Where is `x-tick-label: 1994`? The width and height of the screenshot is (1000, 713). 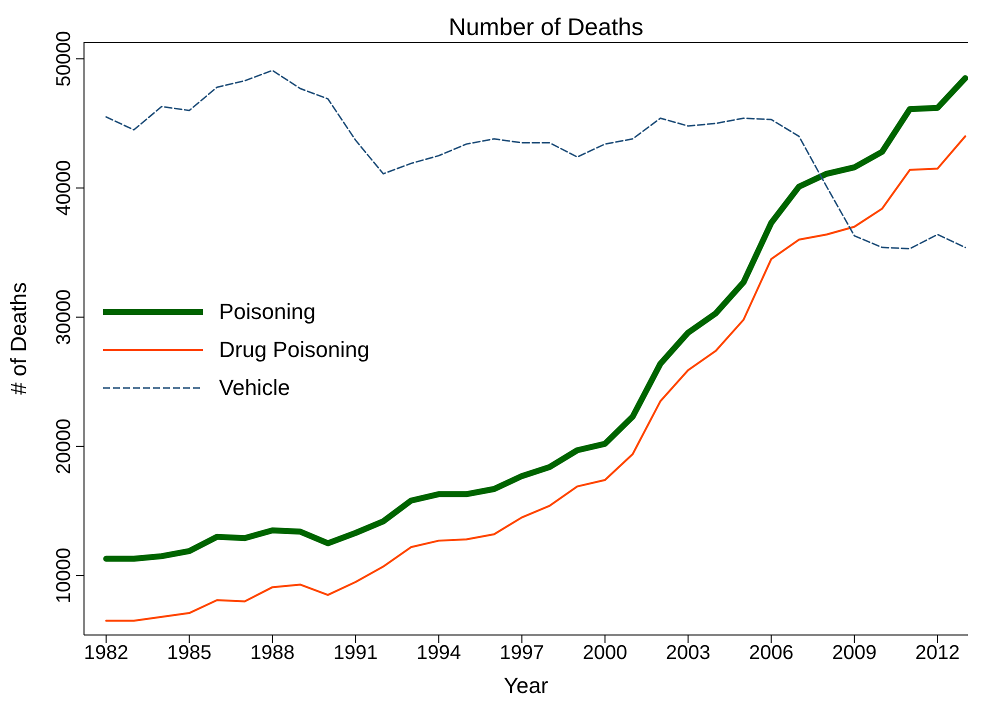
x-tick-label: 1994 is located at coordinates (438, 653).